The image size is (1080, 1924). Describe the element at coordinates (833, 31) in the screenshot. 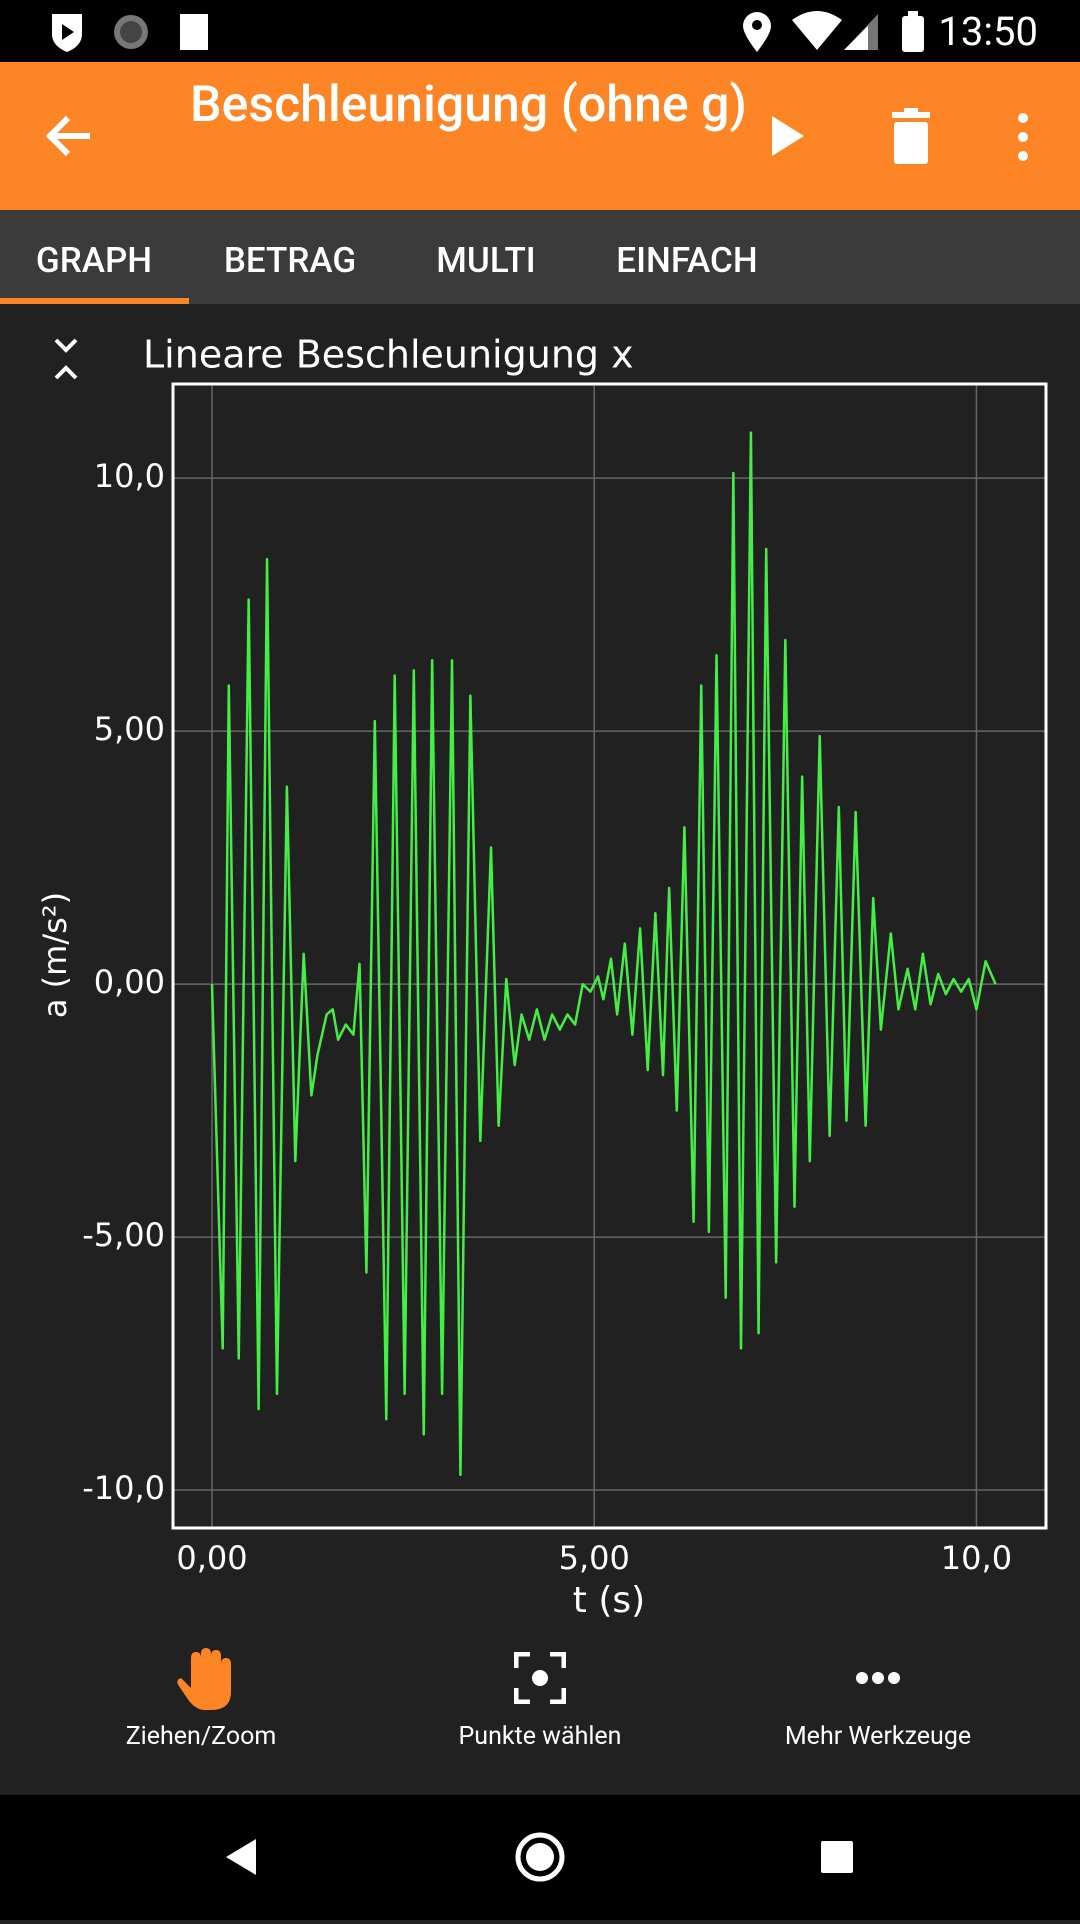

I see `status-icons-right` at that location.